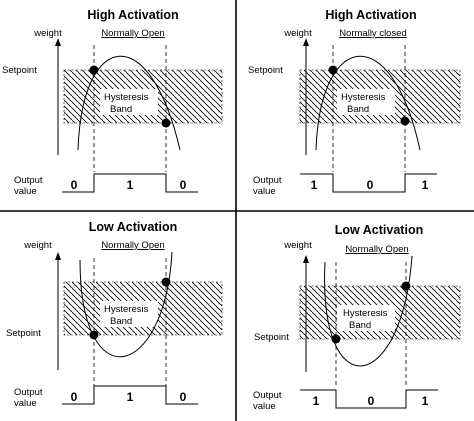  Describe the element at coordinates (373, 33) in the screenshot. I see `mode-label: Normally closed` at that location.